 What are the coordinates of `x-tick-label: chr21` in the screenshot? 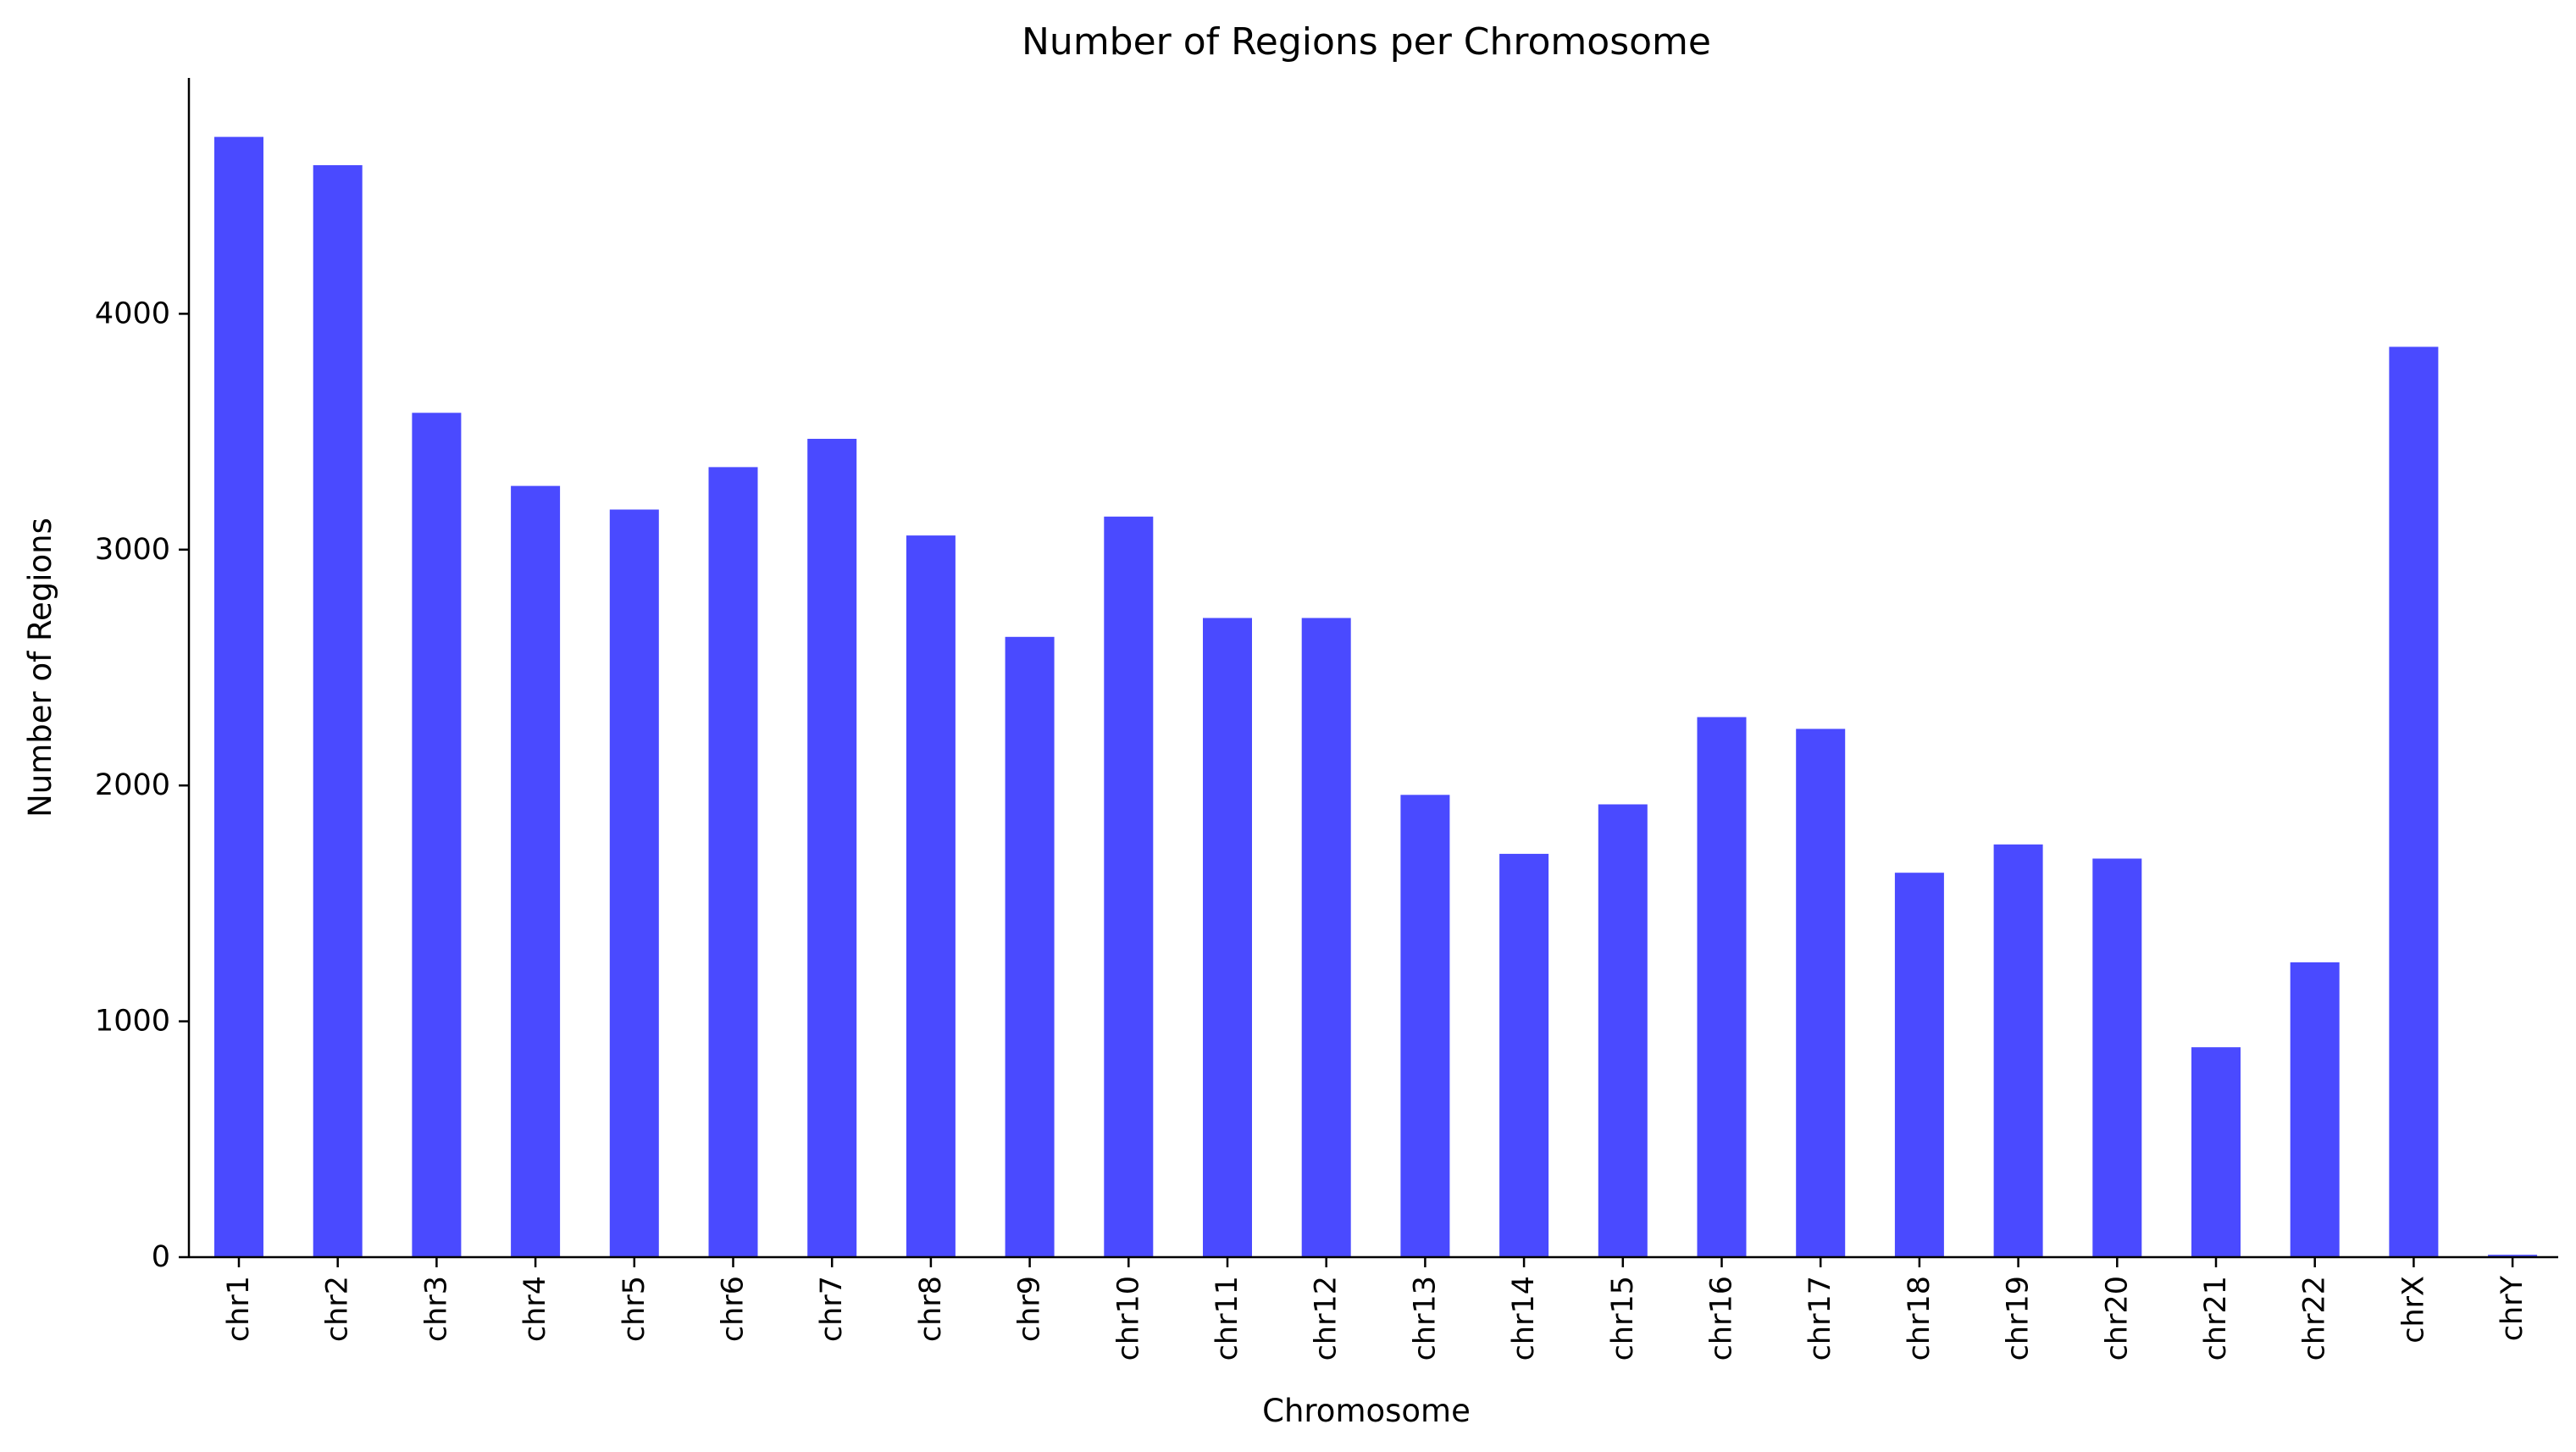 It's located at (2216, 1319).